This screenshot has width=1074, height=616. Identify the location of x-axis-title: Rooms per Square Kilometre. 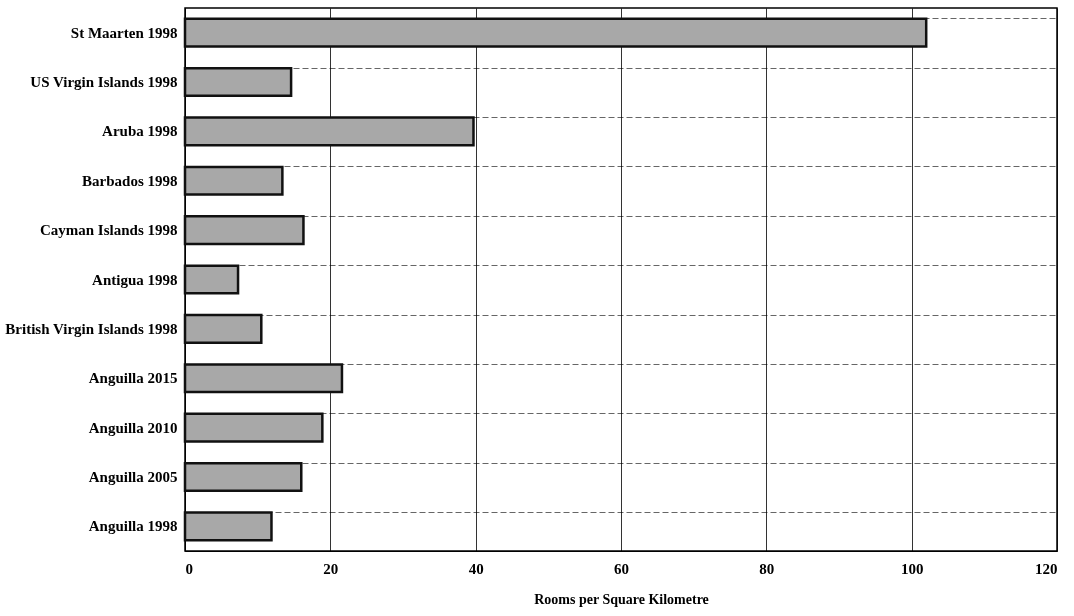
(621, 599).